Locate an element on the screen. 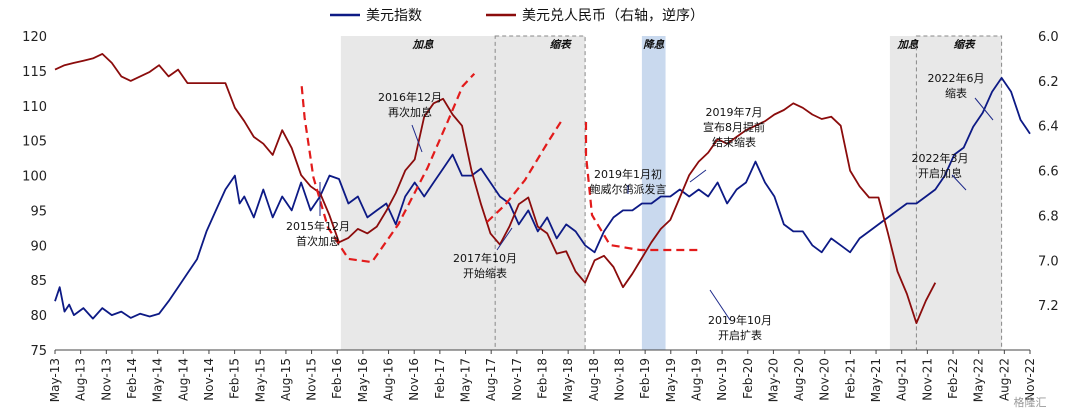 The height and width of the screenshot is (415, 1080). left-tick-120: 120 is located at coordinates (34, 37).